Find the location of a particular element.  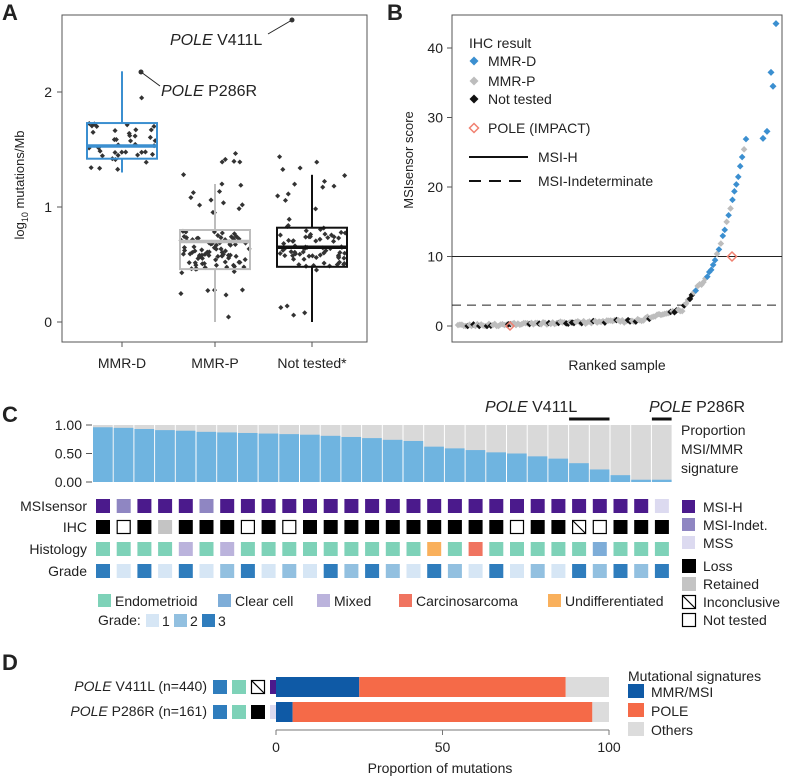

c-legend-histology-label: Undifferentiated is located at coordinates (614, 601).